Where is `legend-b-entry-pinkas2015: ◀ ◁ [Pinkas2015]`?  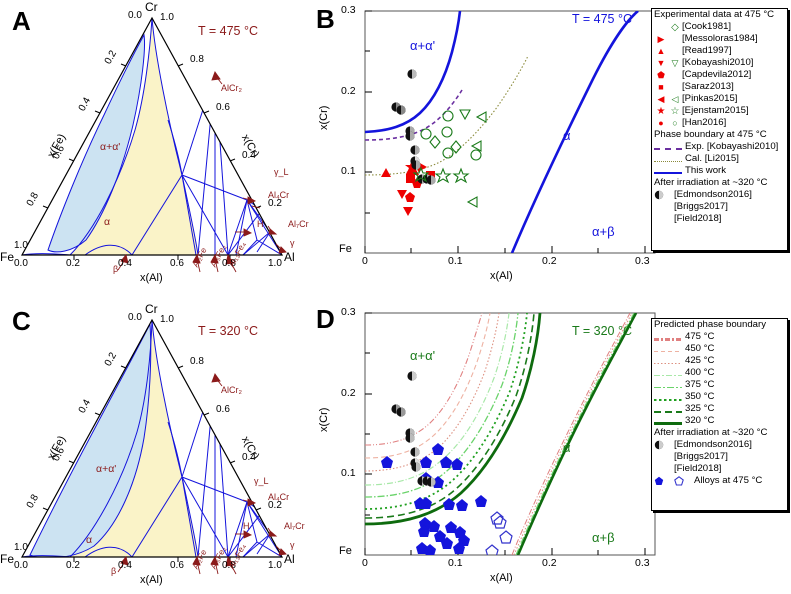
legend-b-entry-pinkas2015: ◀ ◁ [Pinkas2015] is located at coordinates (719, 99).